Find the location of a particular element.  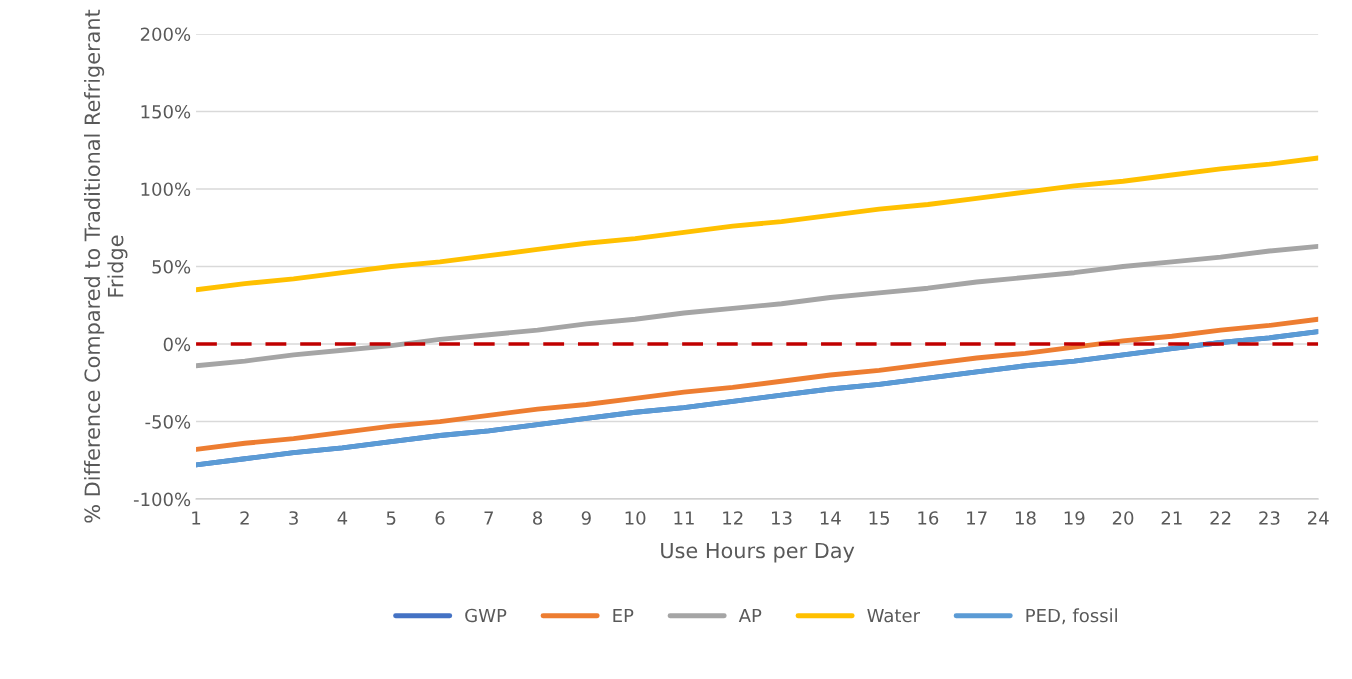

x-tick-label: 12 is located at coordinates (733, 518).